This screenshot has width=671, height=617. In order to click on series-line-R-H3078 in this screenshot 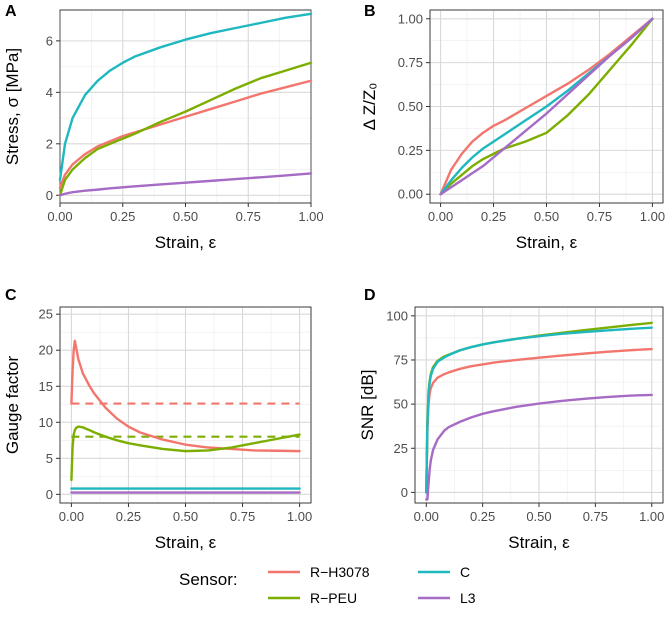, I will do `click(546, 106)`.